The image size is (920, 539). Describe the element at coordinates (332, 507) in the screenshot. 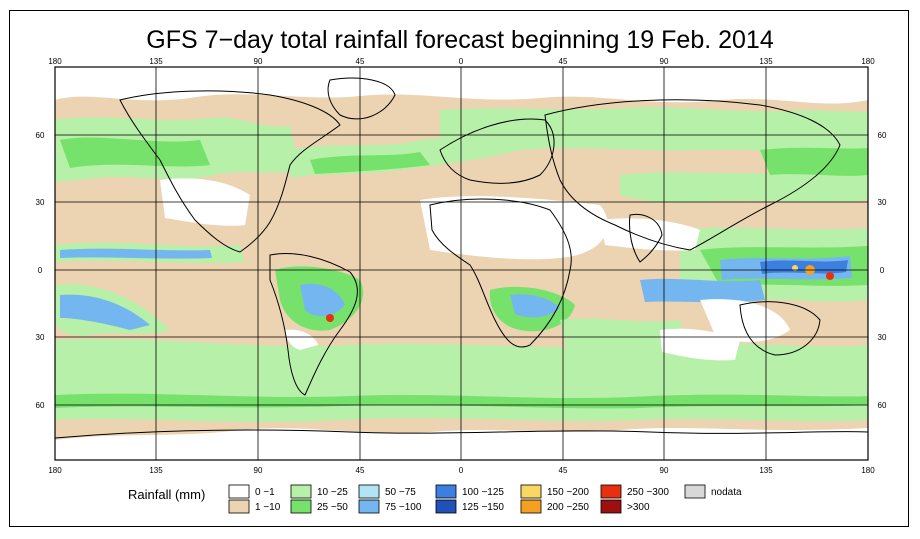

I see `legend-label: 25 −50` at that location.